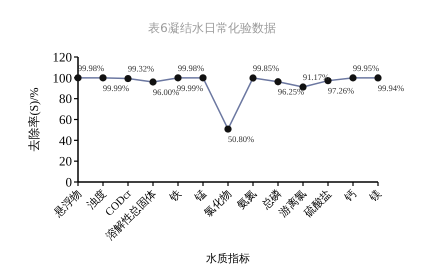  What do you see at coordinates (65, 140) in the screenshot?
I see `y-tick-label: 40` at bounding box center [65, 140].